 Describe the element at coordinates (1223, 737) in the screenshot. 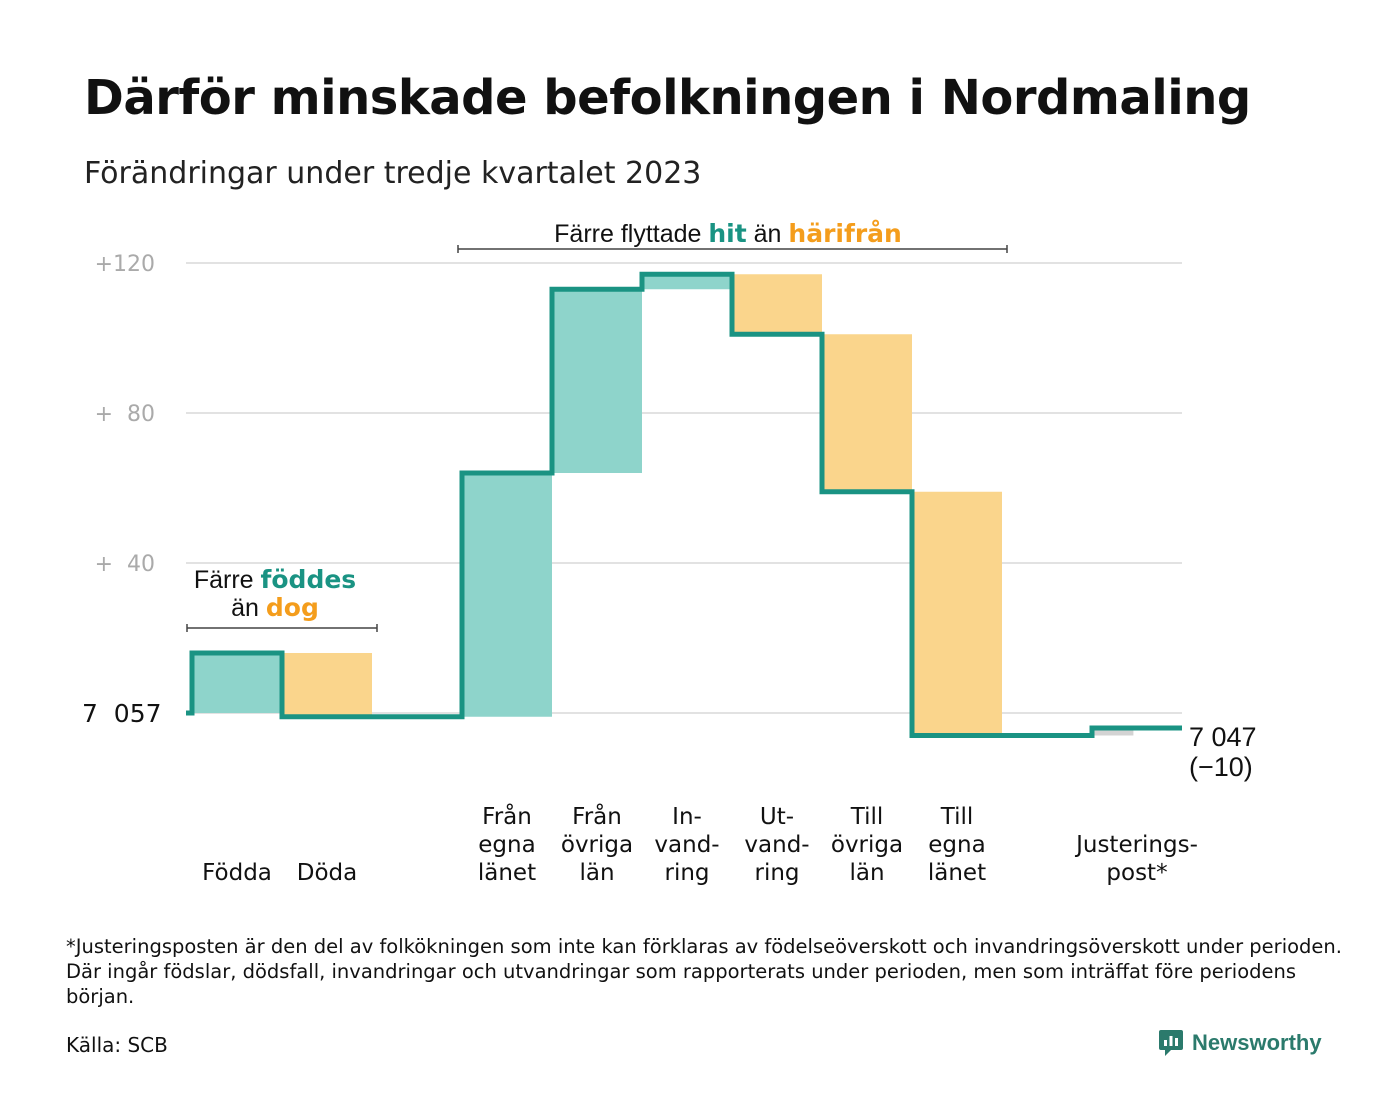

I see `end-value-label: 7 047` at that location.